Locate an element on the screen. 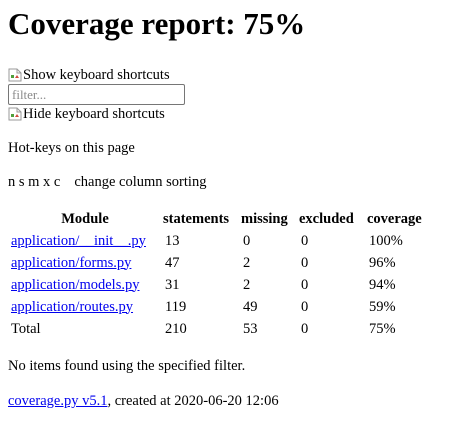 This screenshot has height=428, width=463. module-cell: application/__init__.py is located at coordinates (85, 241).